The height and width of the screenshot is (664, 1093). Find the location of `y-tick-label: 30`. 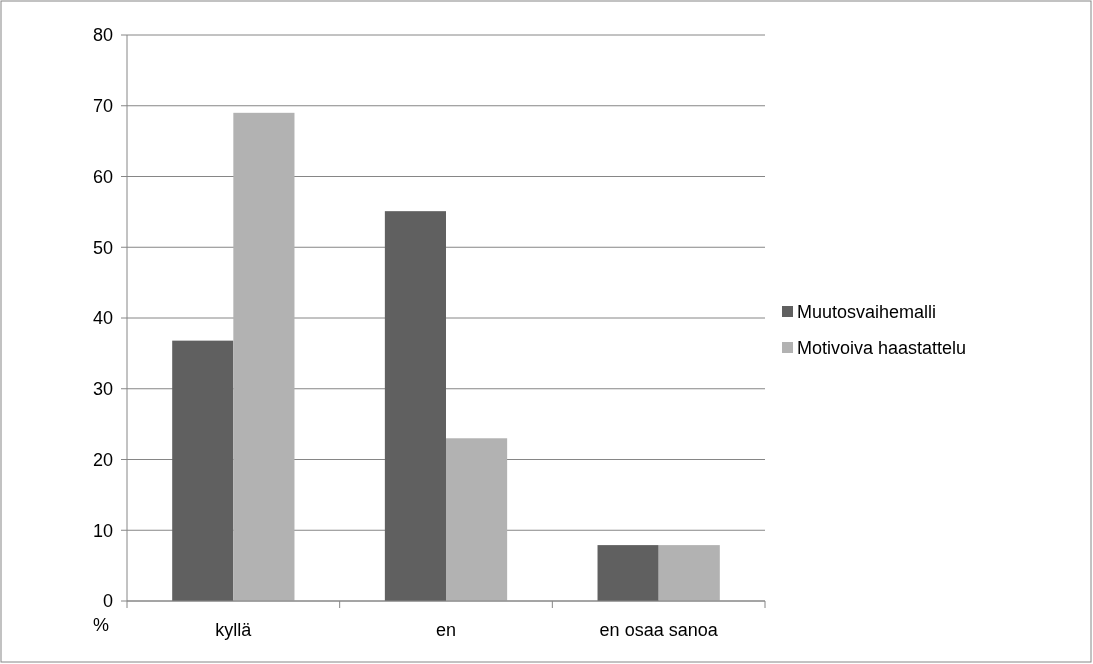

y-tick-label: 30 is located at coordinates (102, 389).